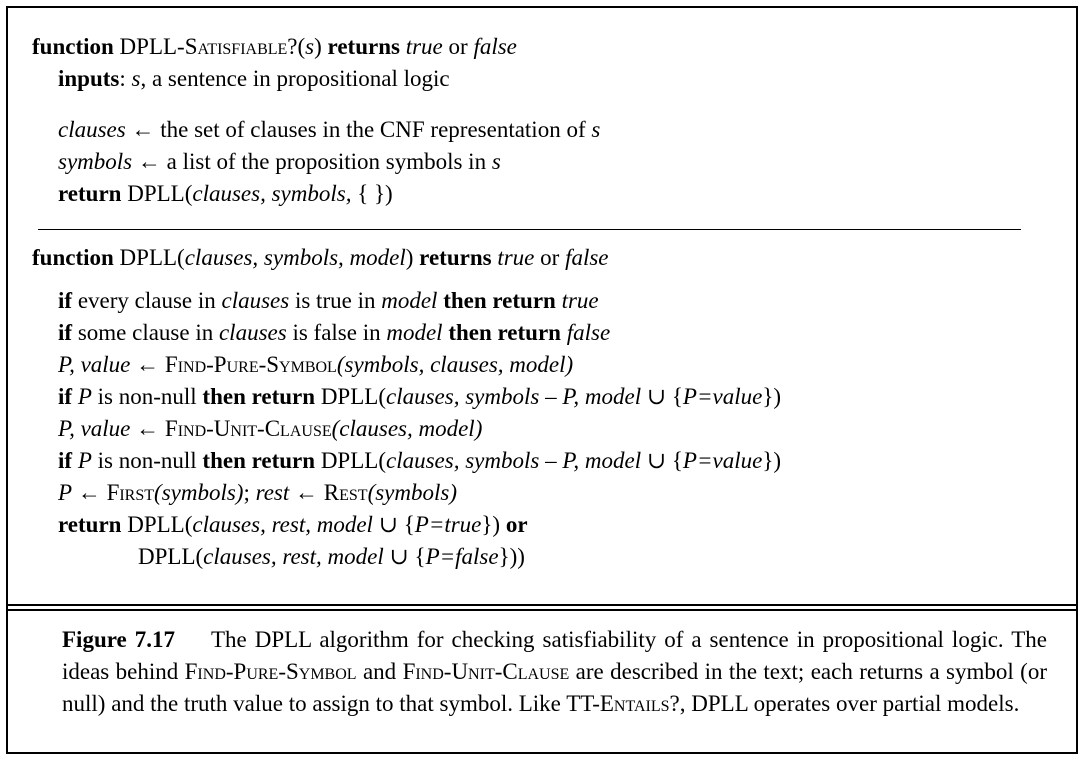 The image size is (1088, 764). What do you see at coordinates (90, 524) in the screenshot?
I see `keyword: return` at bounding box center [90, 524].